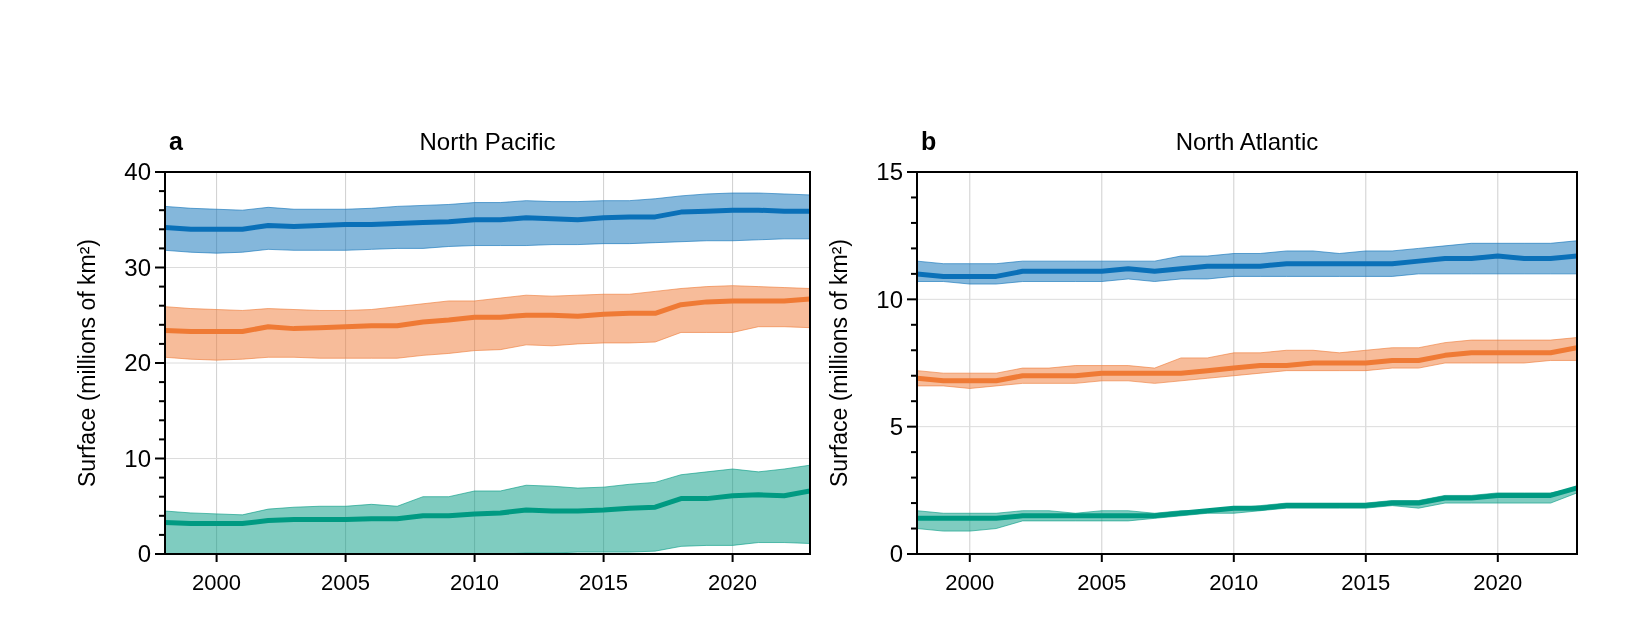  What do you see at coordinates (889, 172) in the screenshot?
I see `y-tick-label: 15` at bounding box center [889, 172].